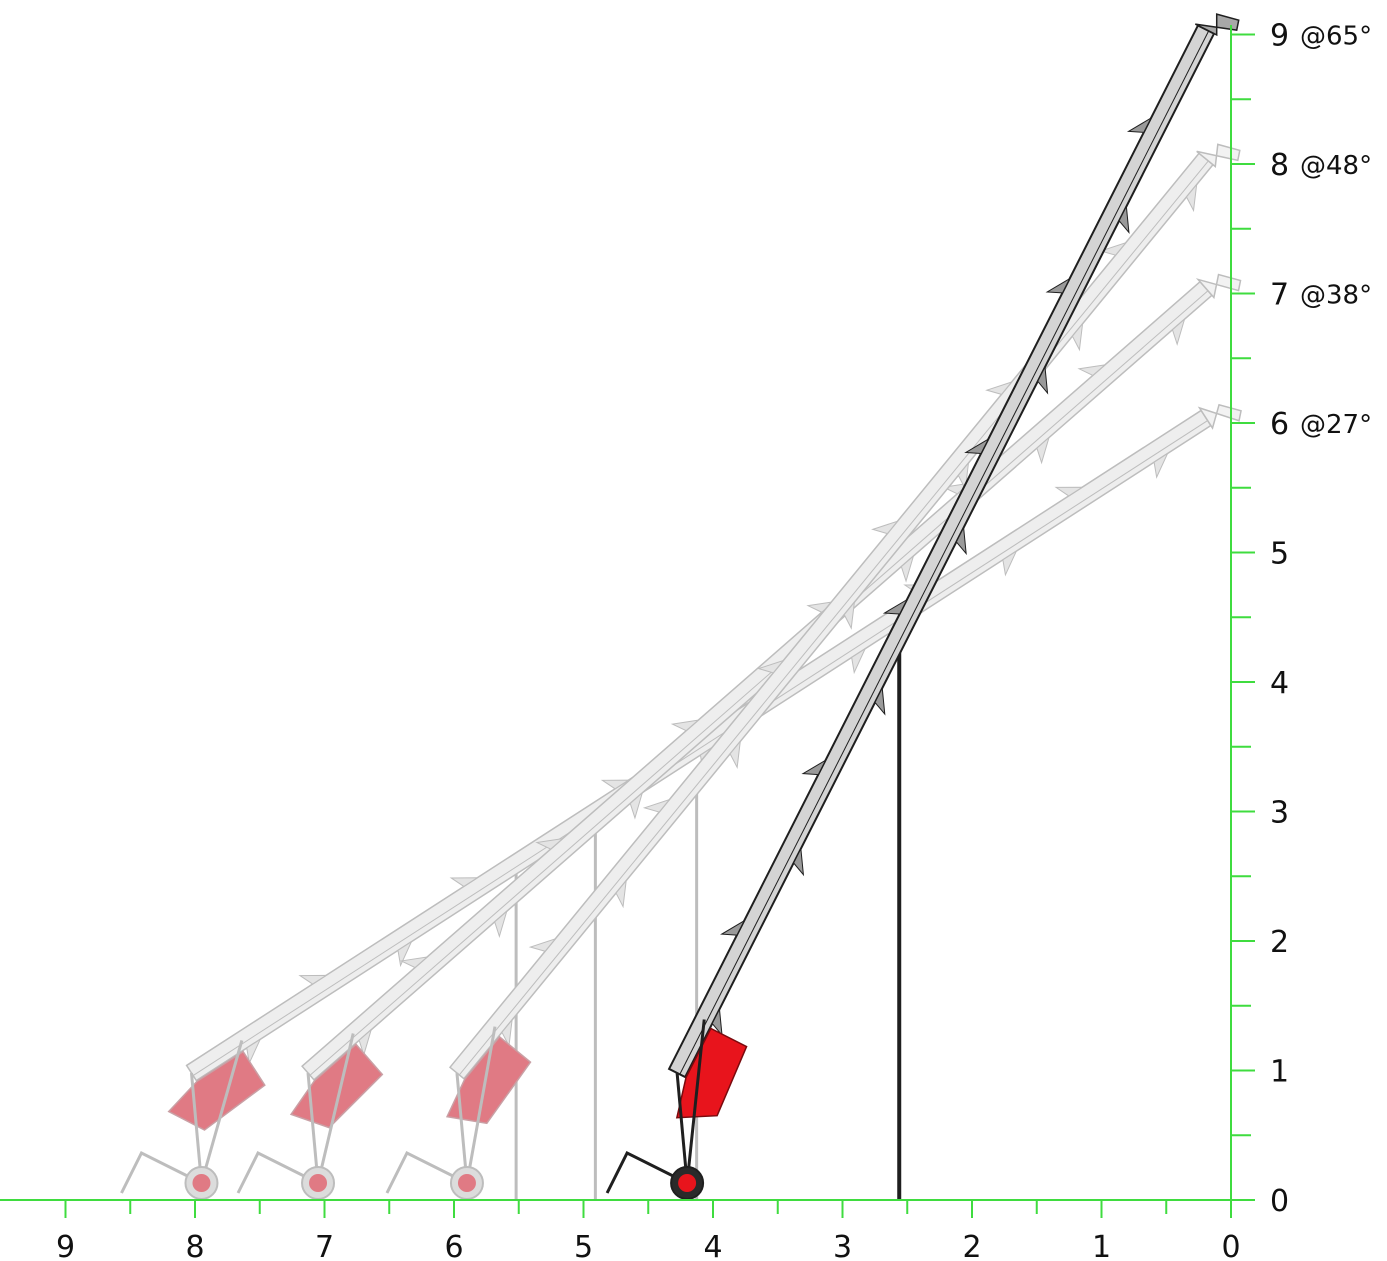 The image size is (1387, 1261). I want to click on x-tick-label: 2, so click(971, 1245).